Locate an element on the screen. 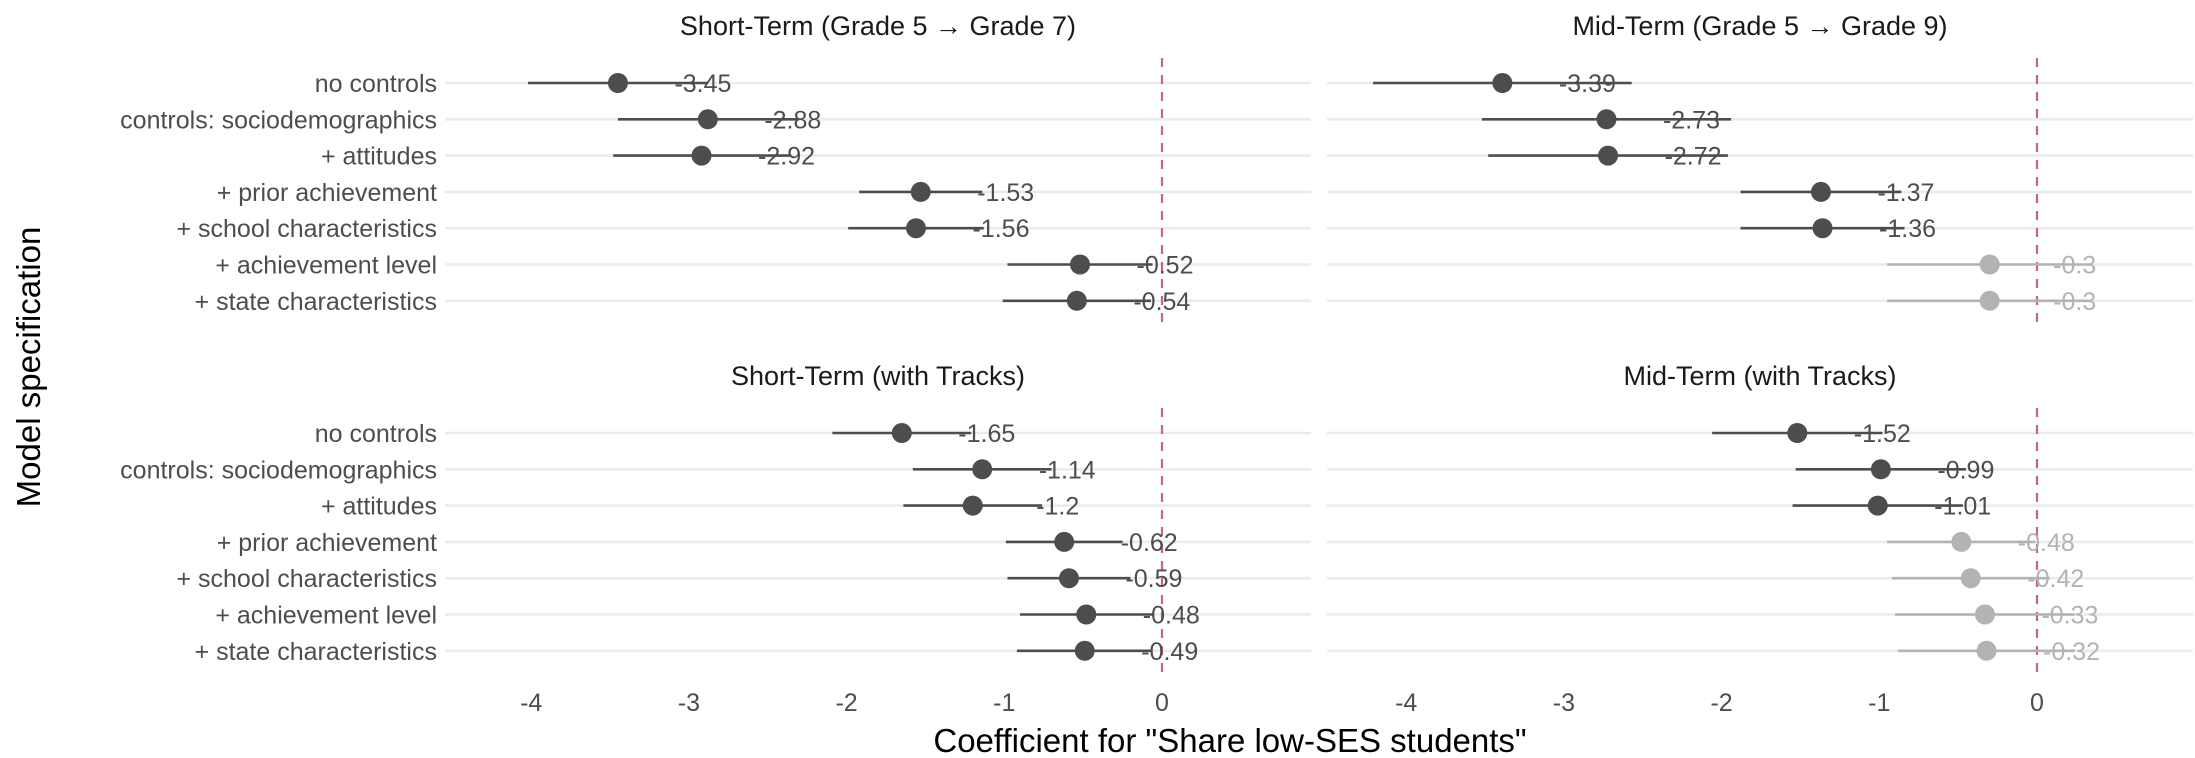 This screenshot has height=758, width=2195. estimate-label: -1.37 is located at coordinates (1905, 193).